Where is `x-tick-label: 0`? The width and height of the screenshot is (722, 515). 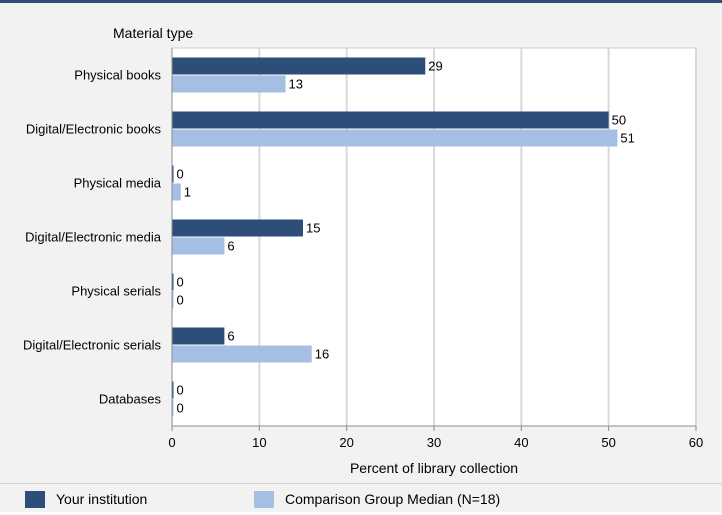 x-tick-label: 0 is located at coordinates (171, 442).